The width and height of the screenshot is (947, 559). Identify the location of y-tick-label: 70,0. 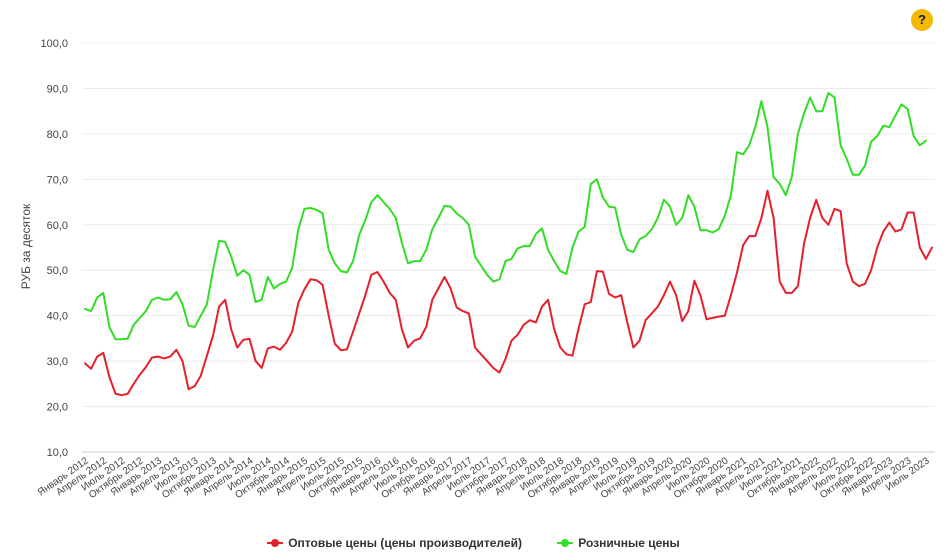
(57, 180).